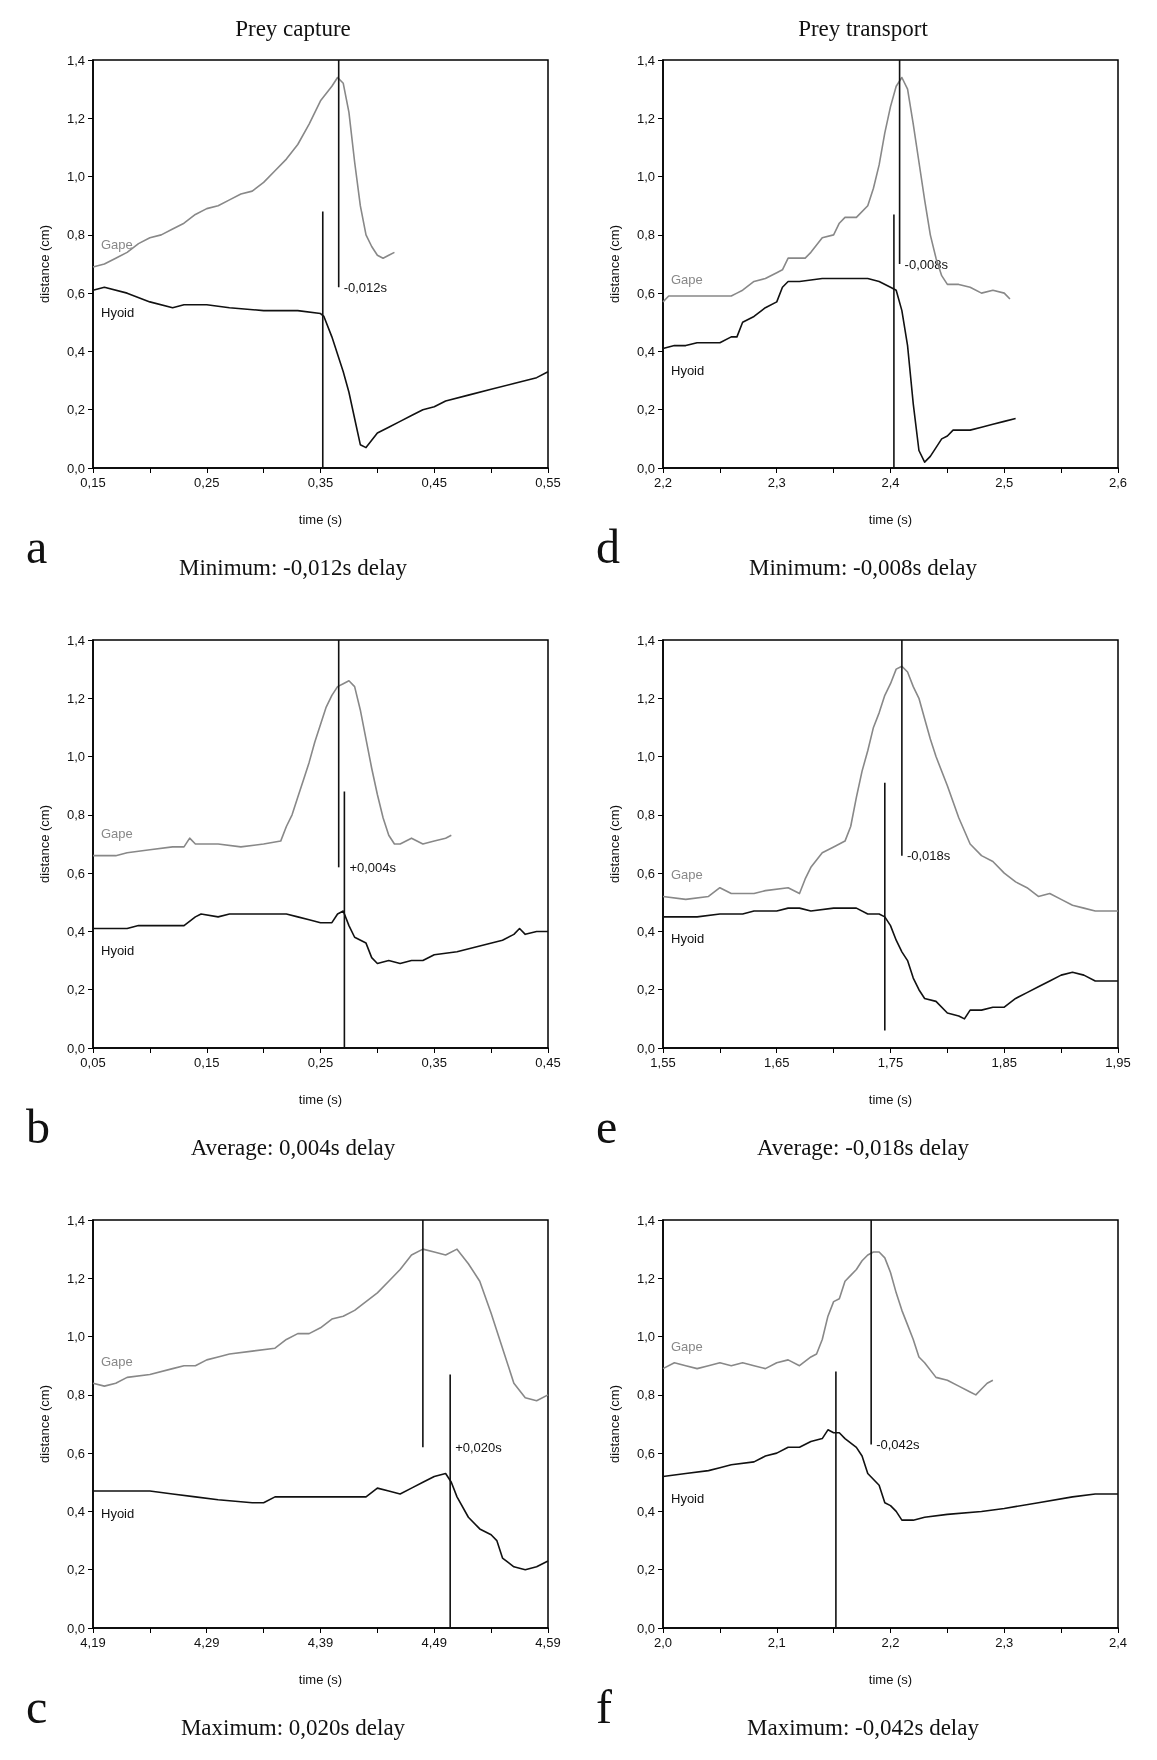  Describe the element at coordinates (776, 1642) in the screenshot. I see `x-tick-label: 2,1` at that location.